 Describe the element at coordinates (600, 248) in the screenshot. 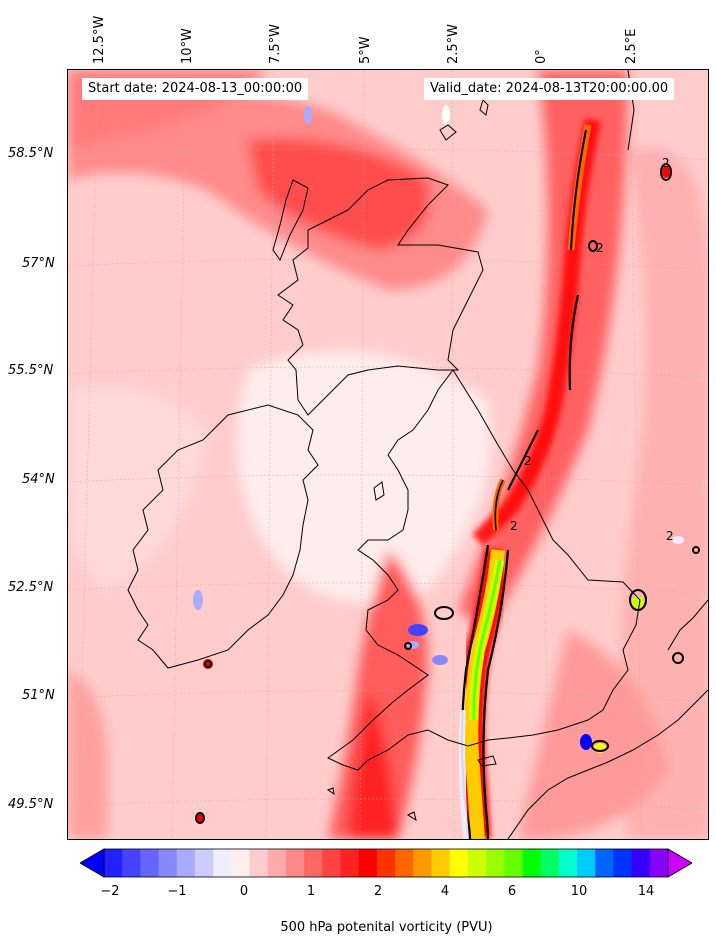

I see `contour-label-1: 2` at that location.